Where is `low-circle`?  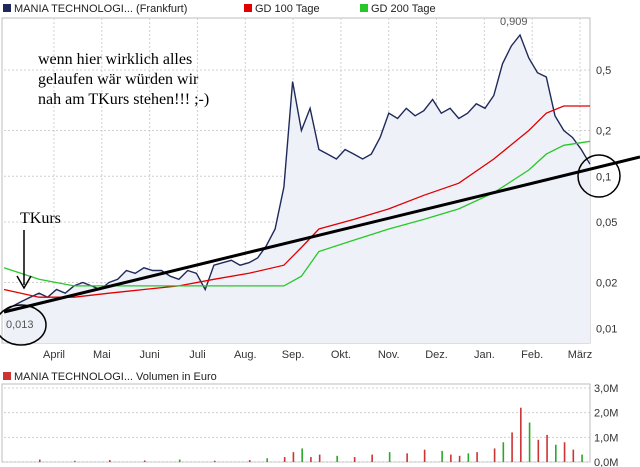 low-circle is located at coordinates (23, 325).